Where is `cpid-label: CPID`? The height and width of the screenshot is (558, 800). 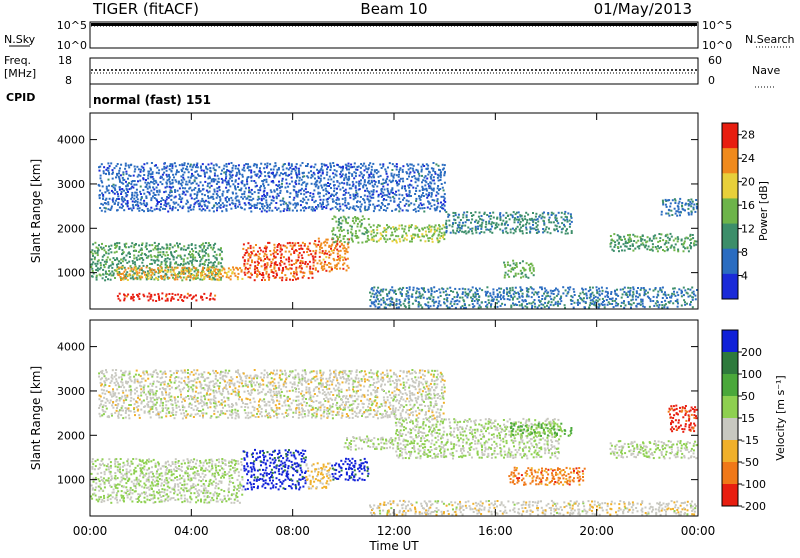
cpid-label: CPID is located at coordinates (20, 97).